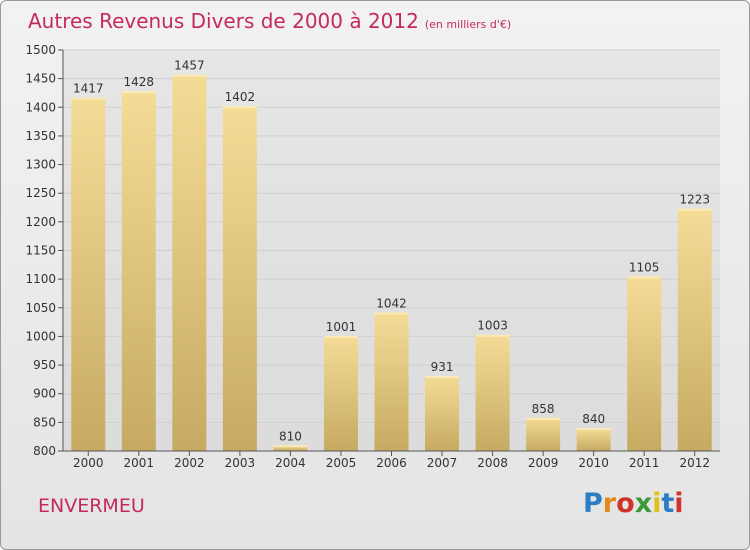 The height and width of the screenshot is (550, 750). Describe the element at coordinates (593, 419) in the screenshot. I see `bar-value-label: 840` at that location.